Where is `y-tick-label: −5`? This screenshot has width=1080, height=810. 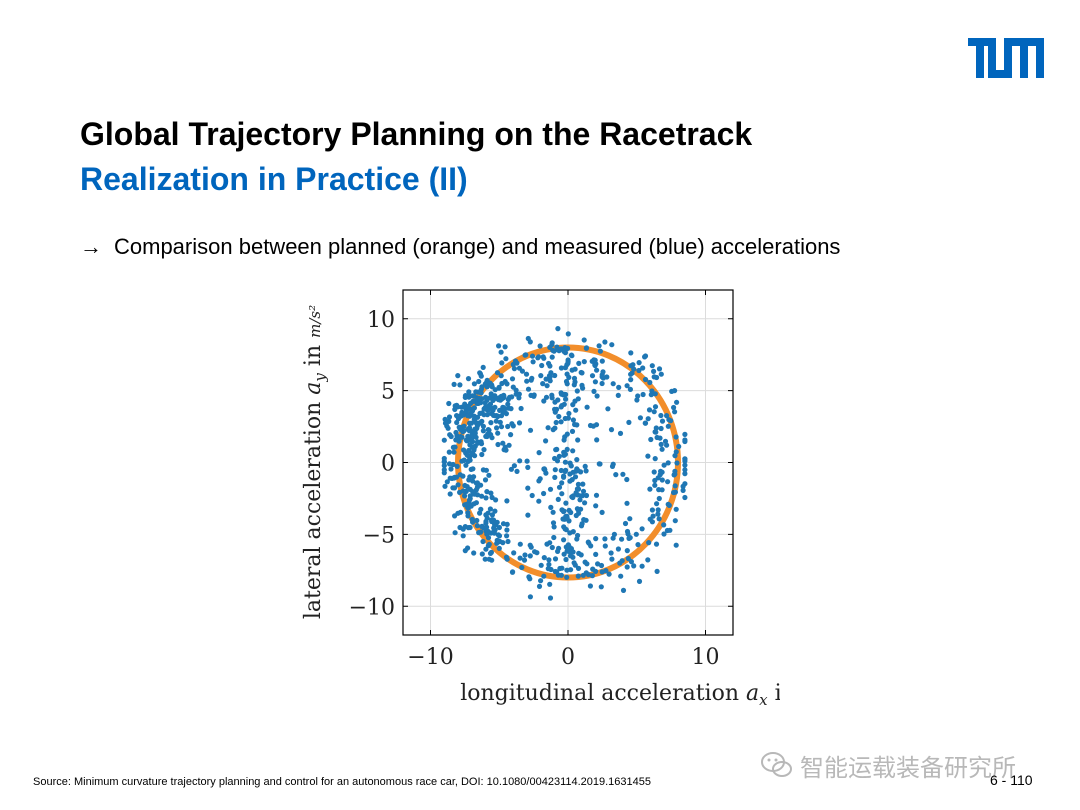
y-tick-label: −5 is located at coordinates (379, 535).